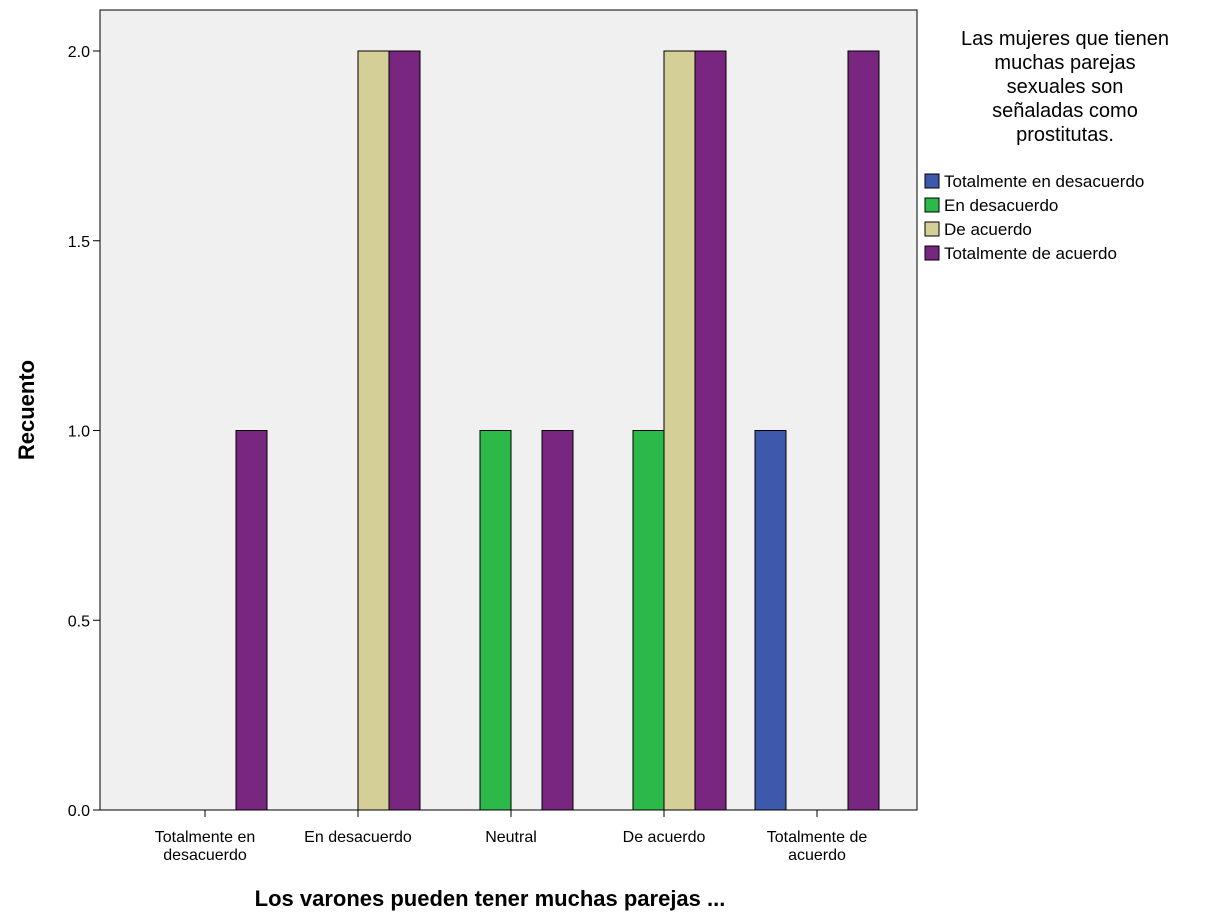 The width and height of the screenshot is (1217, 923). Describe the element at coordinates (1065, 111) in the screenshot. I see `legend-title: señaladas como` at that location.